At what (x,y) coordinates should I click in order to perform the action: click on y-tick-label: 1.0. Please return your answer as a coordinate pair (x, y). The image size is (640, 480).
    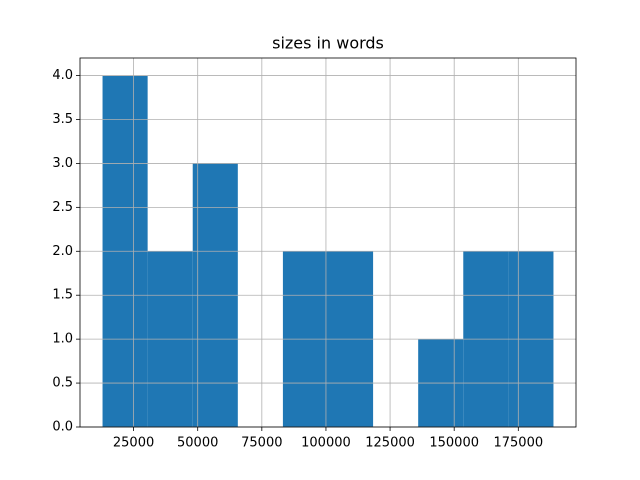
    Looking at the image, I should click on (62, 339).